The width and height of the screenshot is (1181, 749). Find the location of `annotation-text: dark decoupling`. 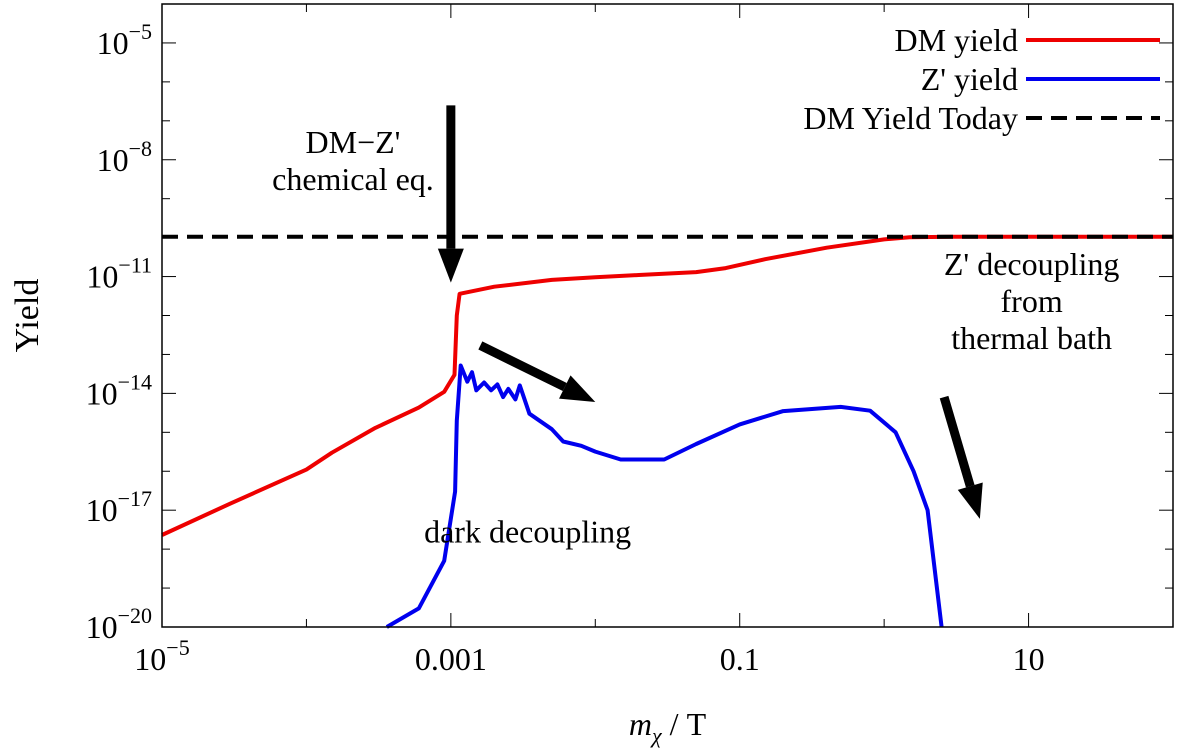

annotation-text: dark decoupling is located at coordinates (527, 531).